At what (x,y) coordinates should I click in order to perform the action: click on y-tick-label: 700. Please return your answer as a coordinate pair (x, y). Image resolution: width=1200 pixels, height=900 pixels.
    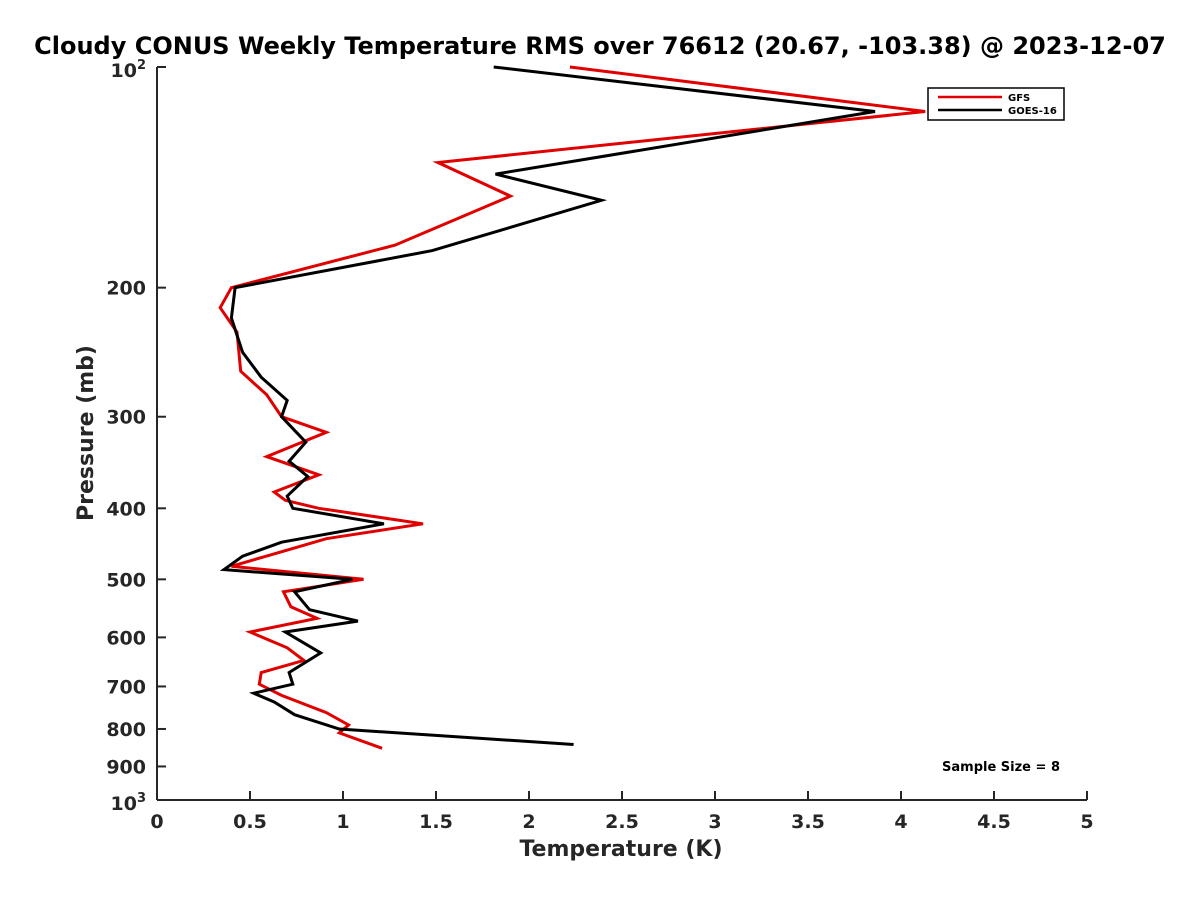
    Looking at the image, I should click on (126, 687).